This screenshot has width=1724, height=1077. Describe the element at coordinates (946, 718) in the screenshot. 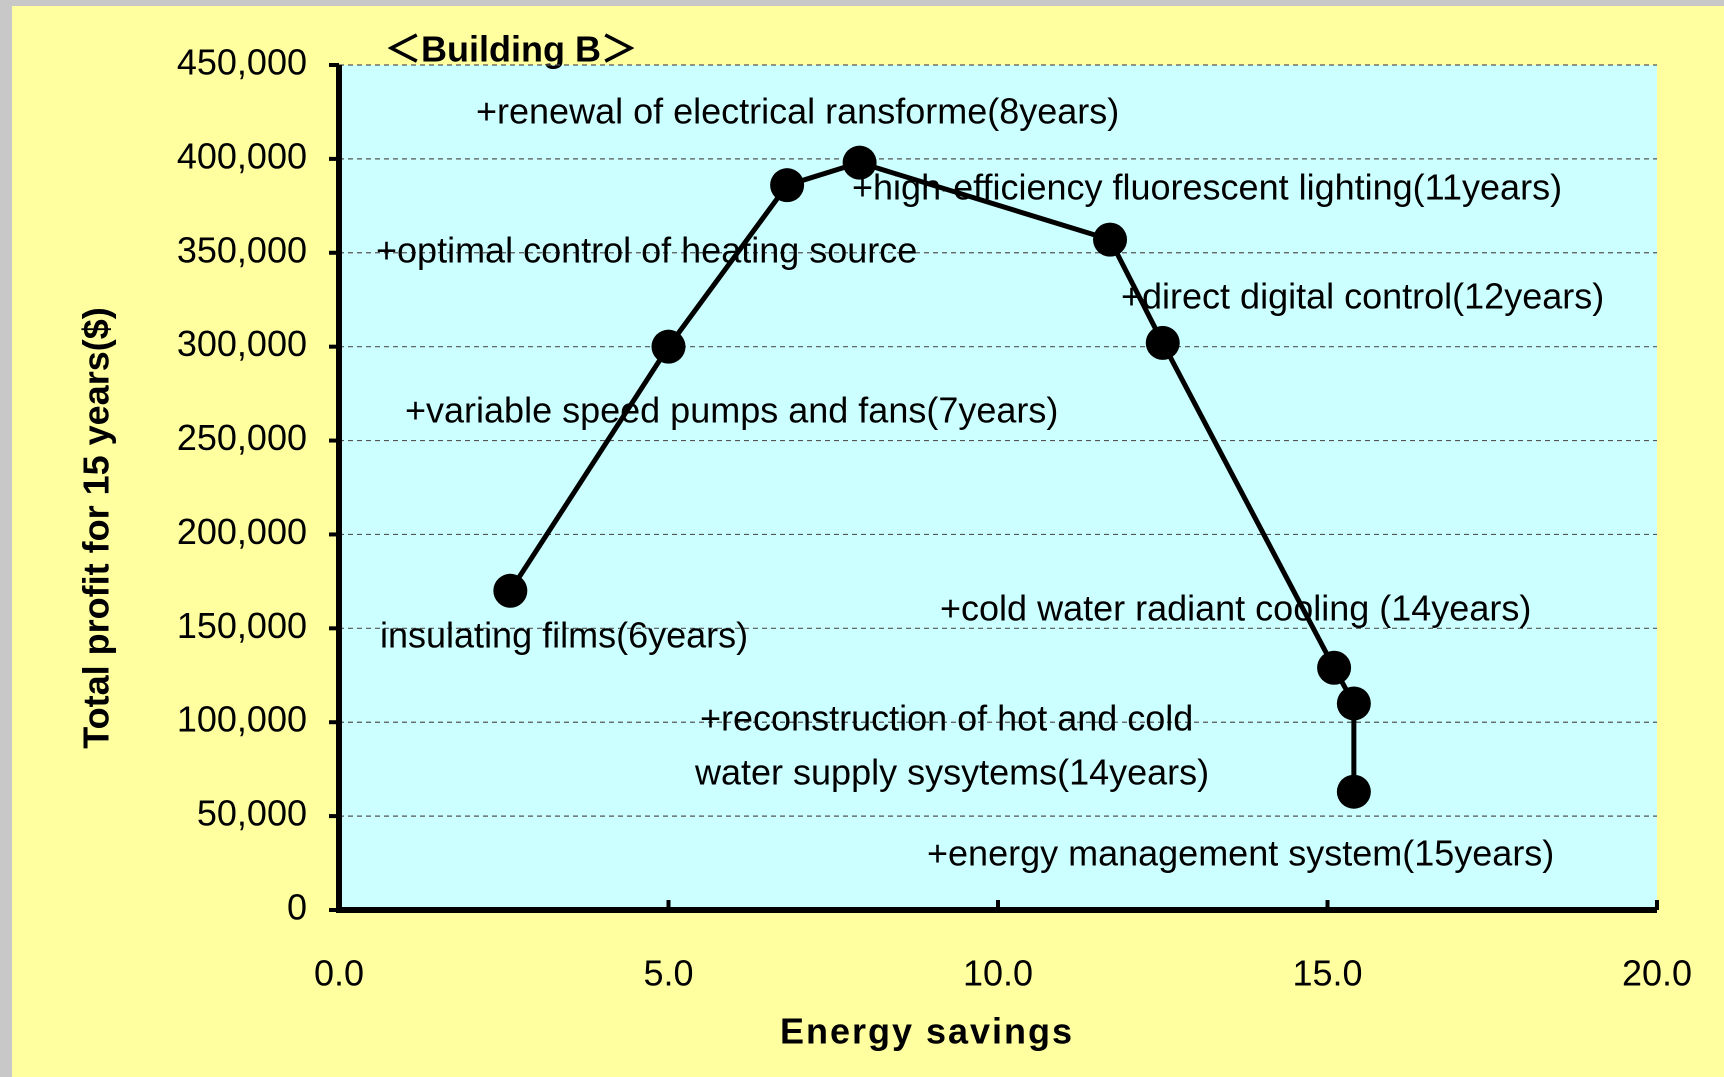

I see `annotation: +reconstruction of hot and cold` at that location.